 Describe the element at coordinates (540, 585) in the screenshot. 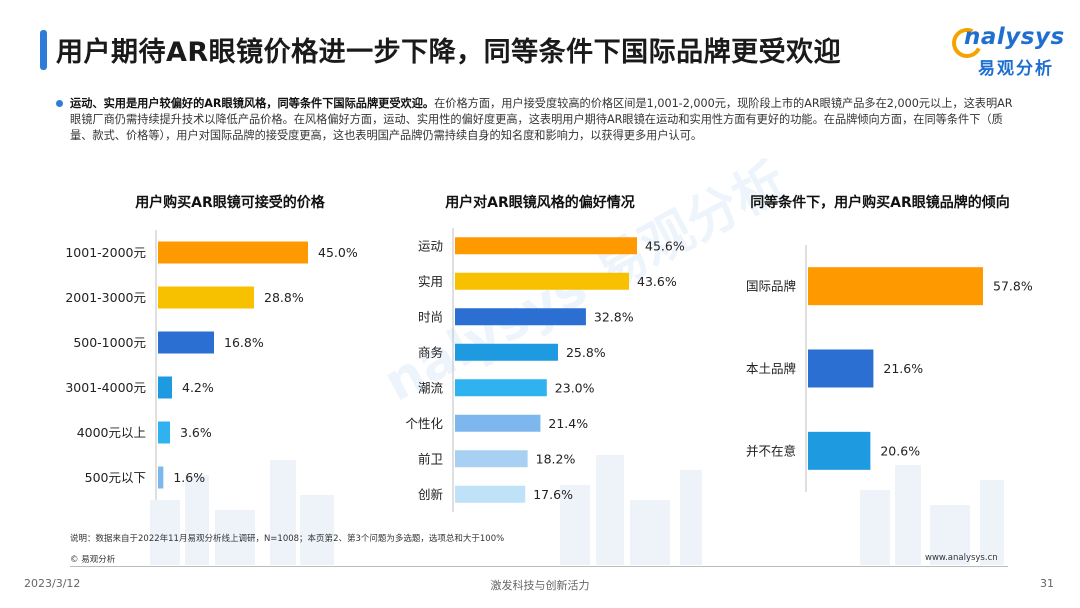

I see `footer-slogan: 激发科技与创新活力` at that location.